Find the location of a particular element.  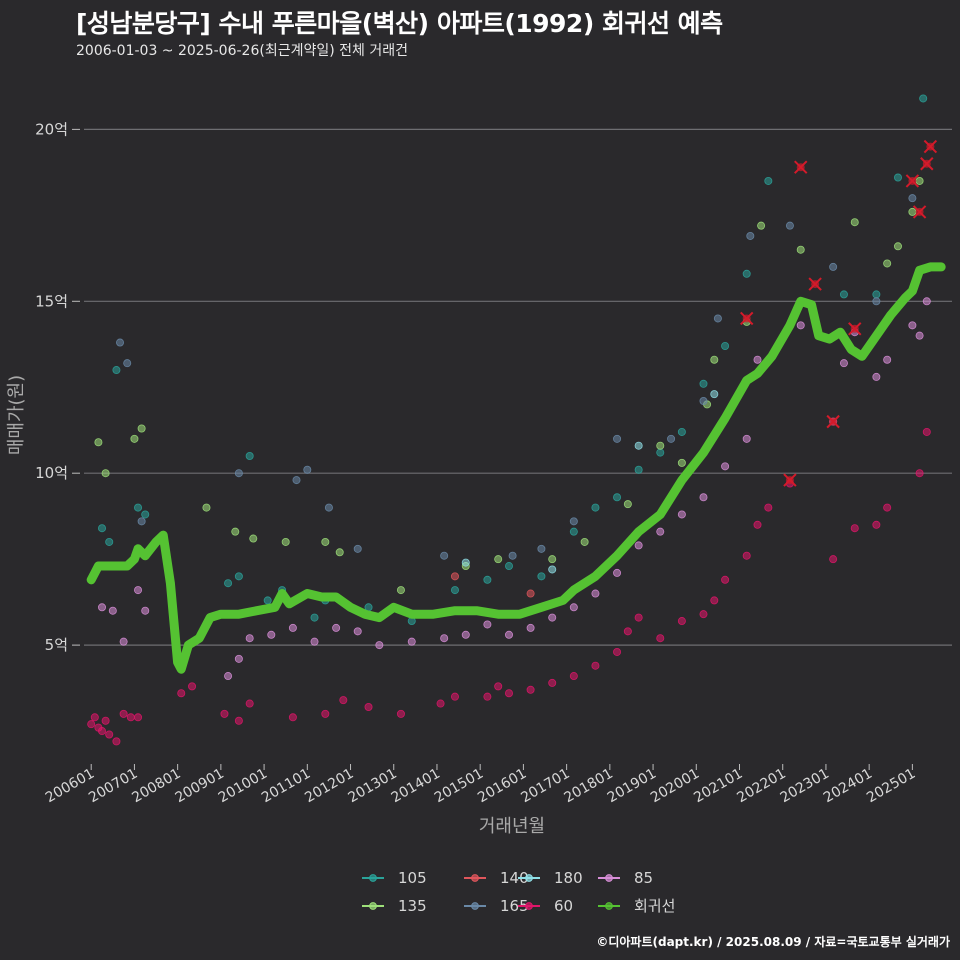

legend-label: 85 is located at coordinates (643, 878).